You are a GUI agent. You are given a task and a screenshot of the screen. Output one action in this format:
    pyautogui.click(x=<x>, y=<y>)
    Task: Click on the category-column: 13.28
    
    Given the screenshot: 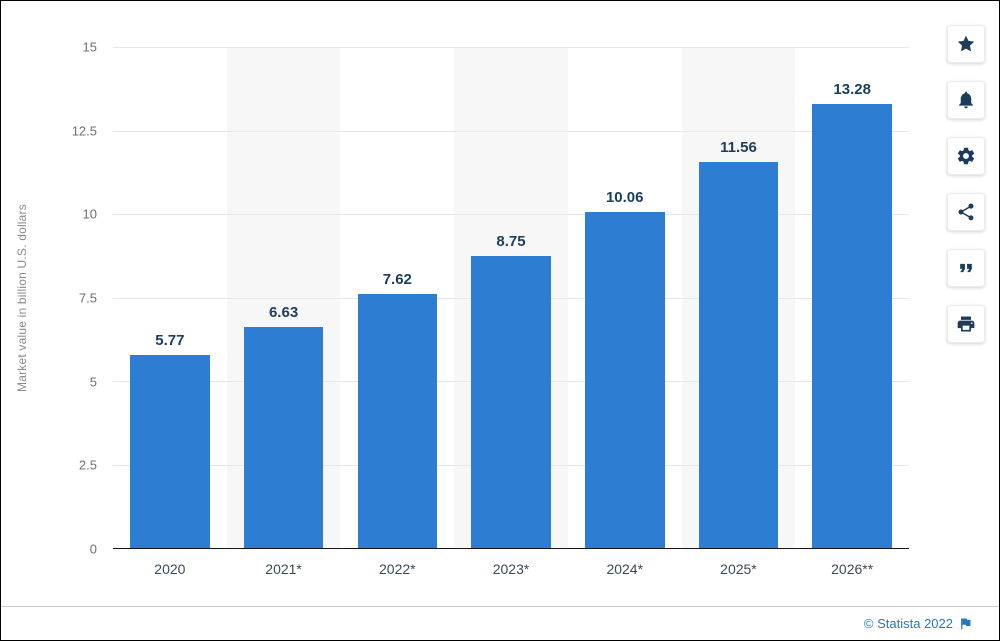 What is the action you would take?
    pyautogui.click(x=852, y=297)
    